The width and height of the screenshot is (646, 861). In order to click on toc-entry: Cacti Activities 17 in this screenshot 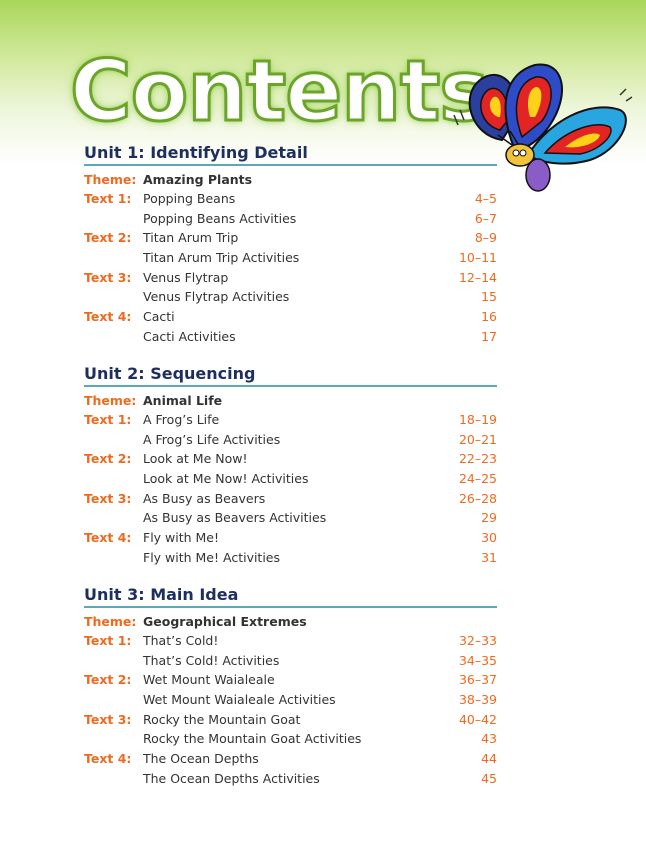, I will do `click(290, 337)`.